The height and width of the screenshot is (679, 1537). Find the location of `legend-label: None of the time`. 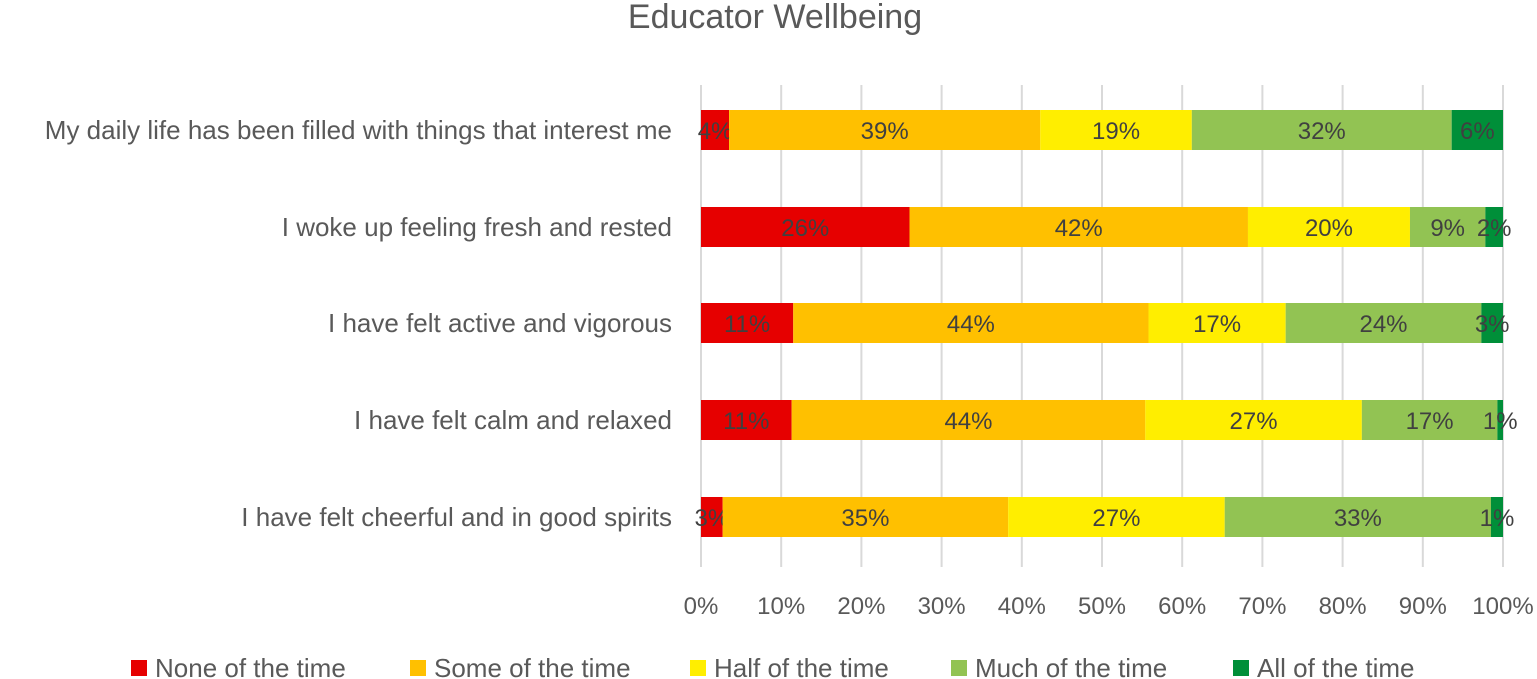

legend-label: None of the time is located at coordinates (250, 666).